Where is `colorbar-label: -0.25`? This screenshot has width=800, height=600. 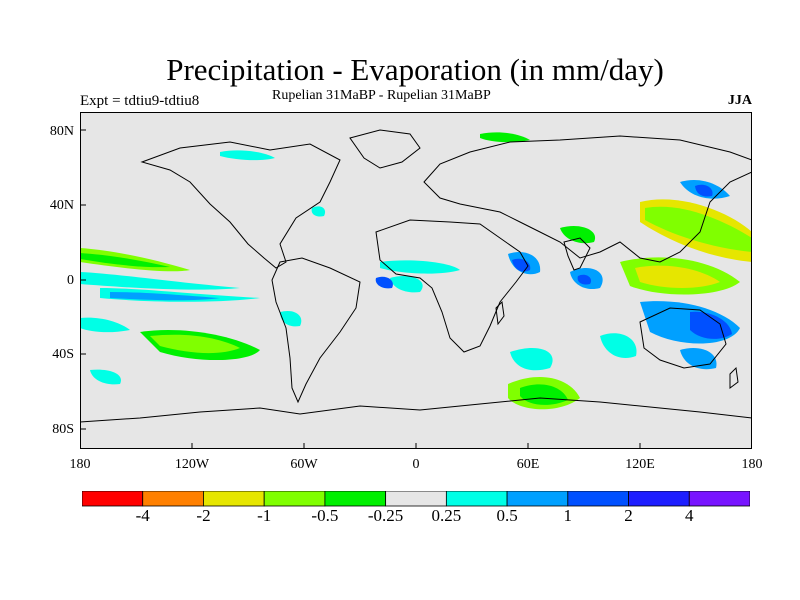
colorbar-label: -0.25 is located at coordinates (385, 515).